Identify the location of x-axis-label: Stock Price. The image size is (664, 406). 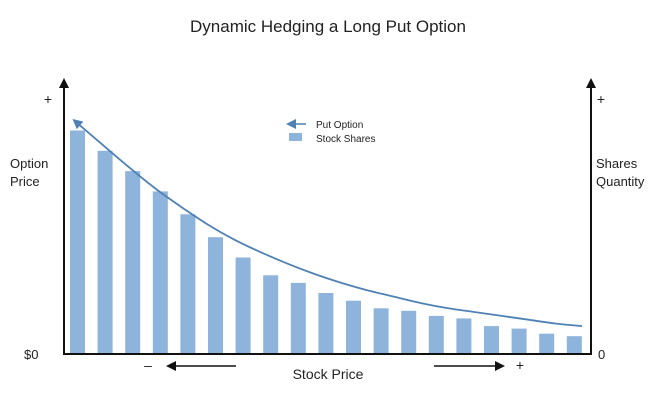
(328, 374).